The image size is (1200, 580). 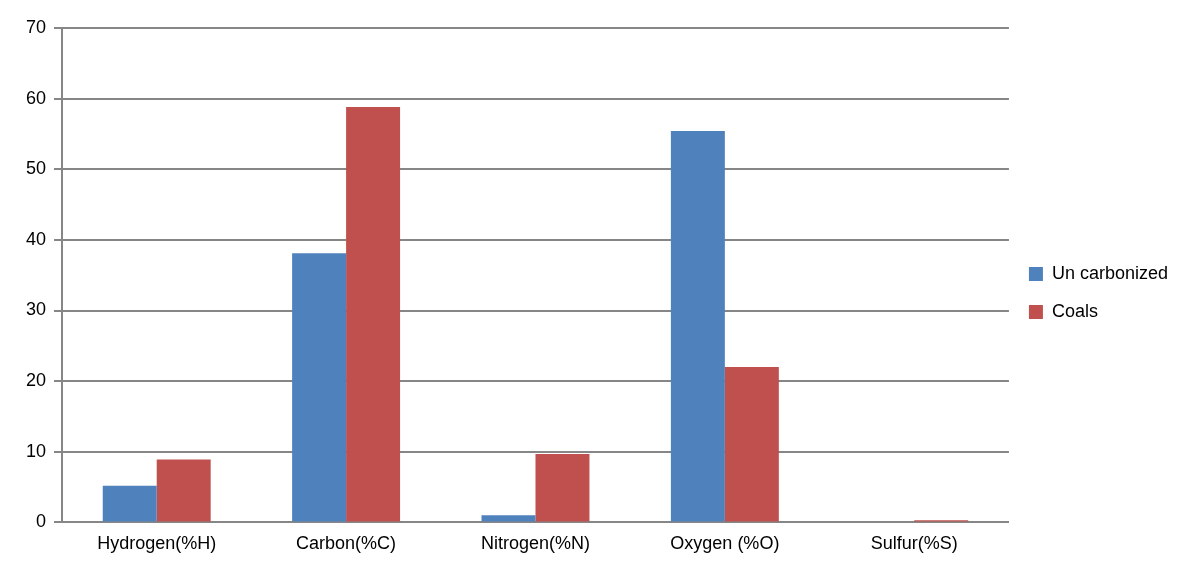 I want to click on y-tick-label: 0, so click(x=41, y=521).